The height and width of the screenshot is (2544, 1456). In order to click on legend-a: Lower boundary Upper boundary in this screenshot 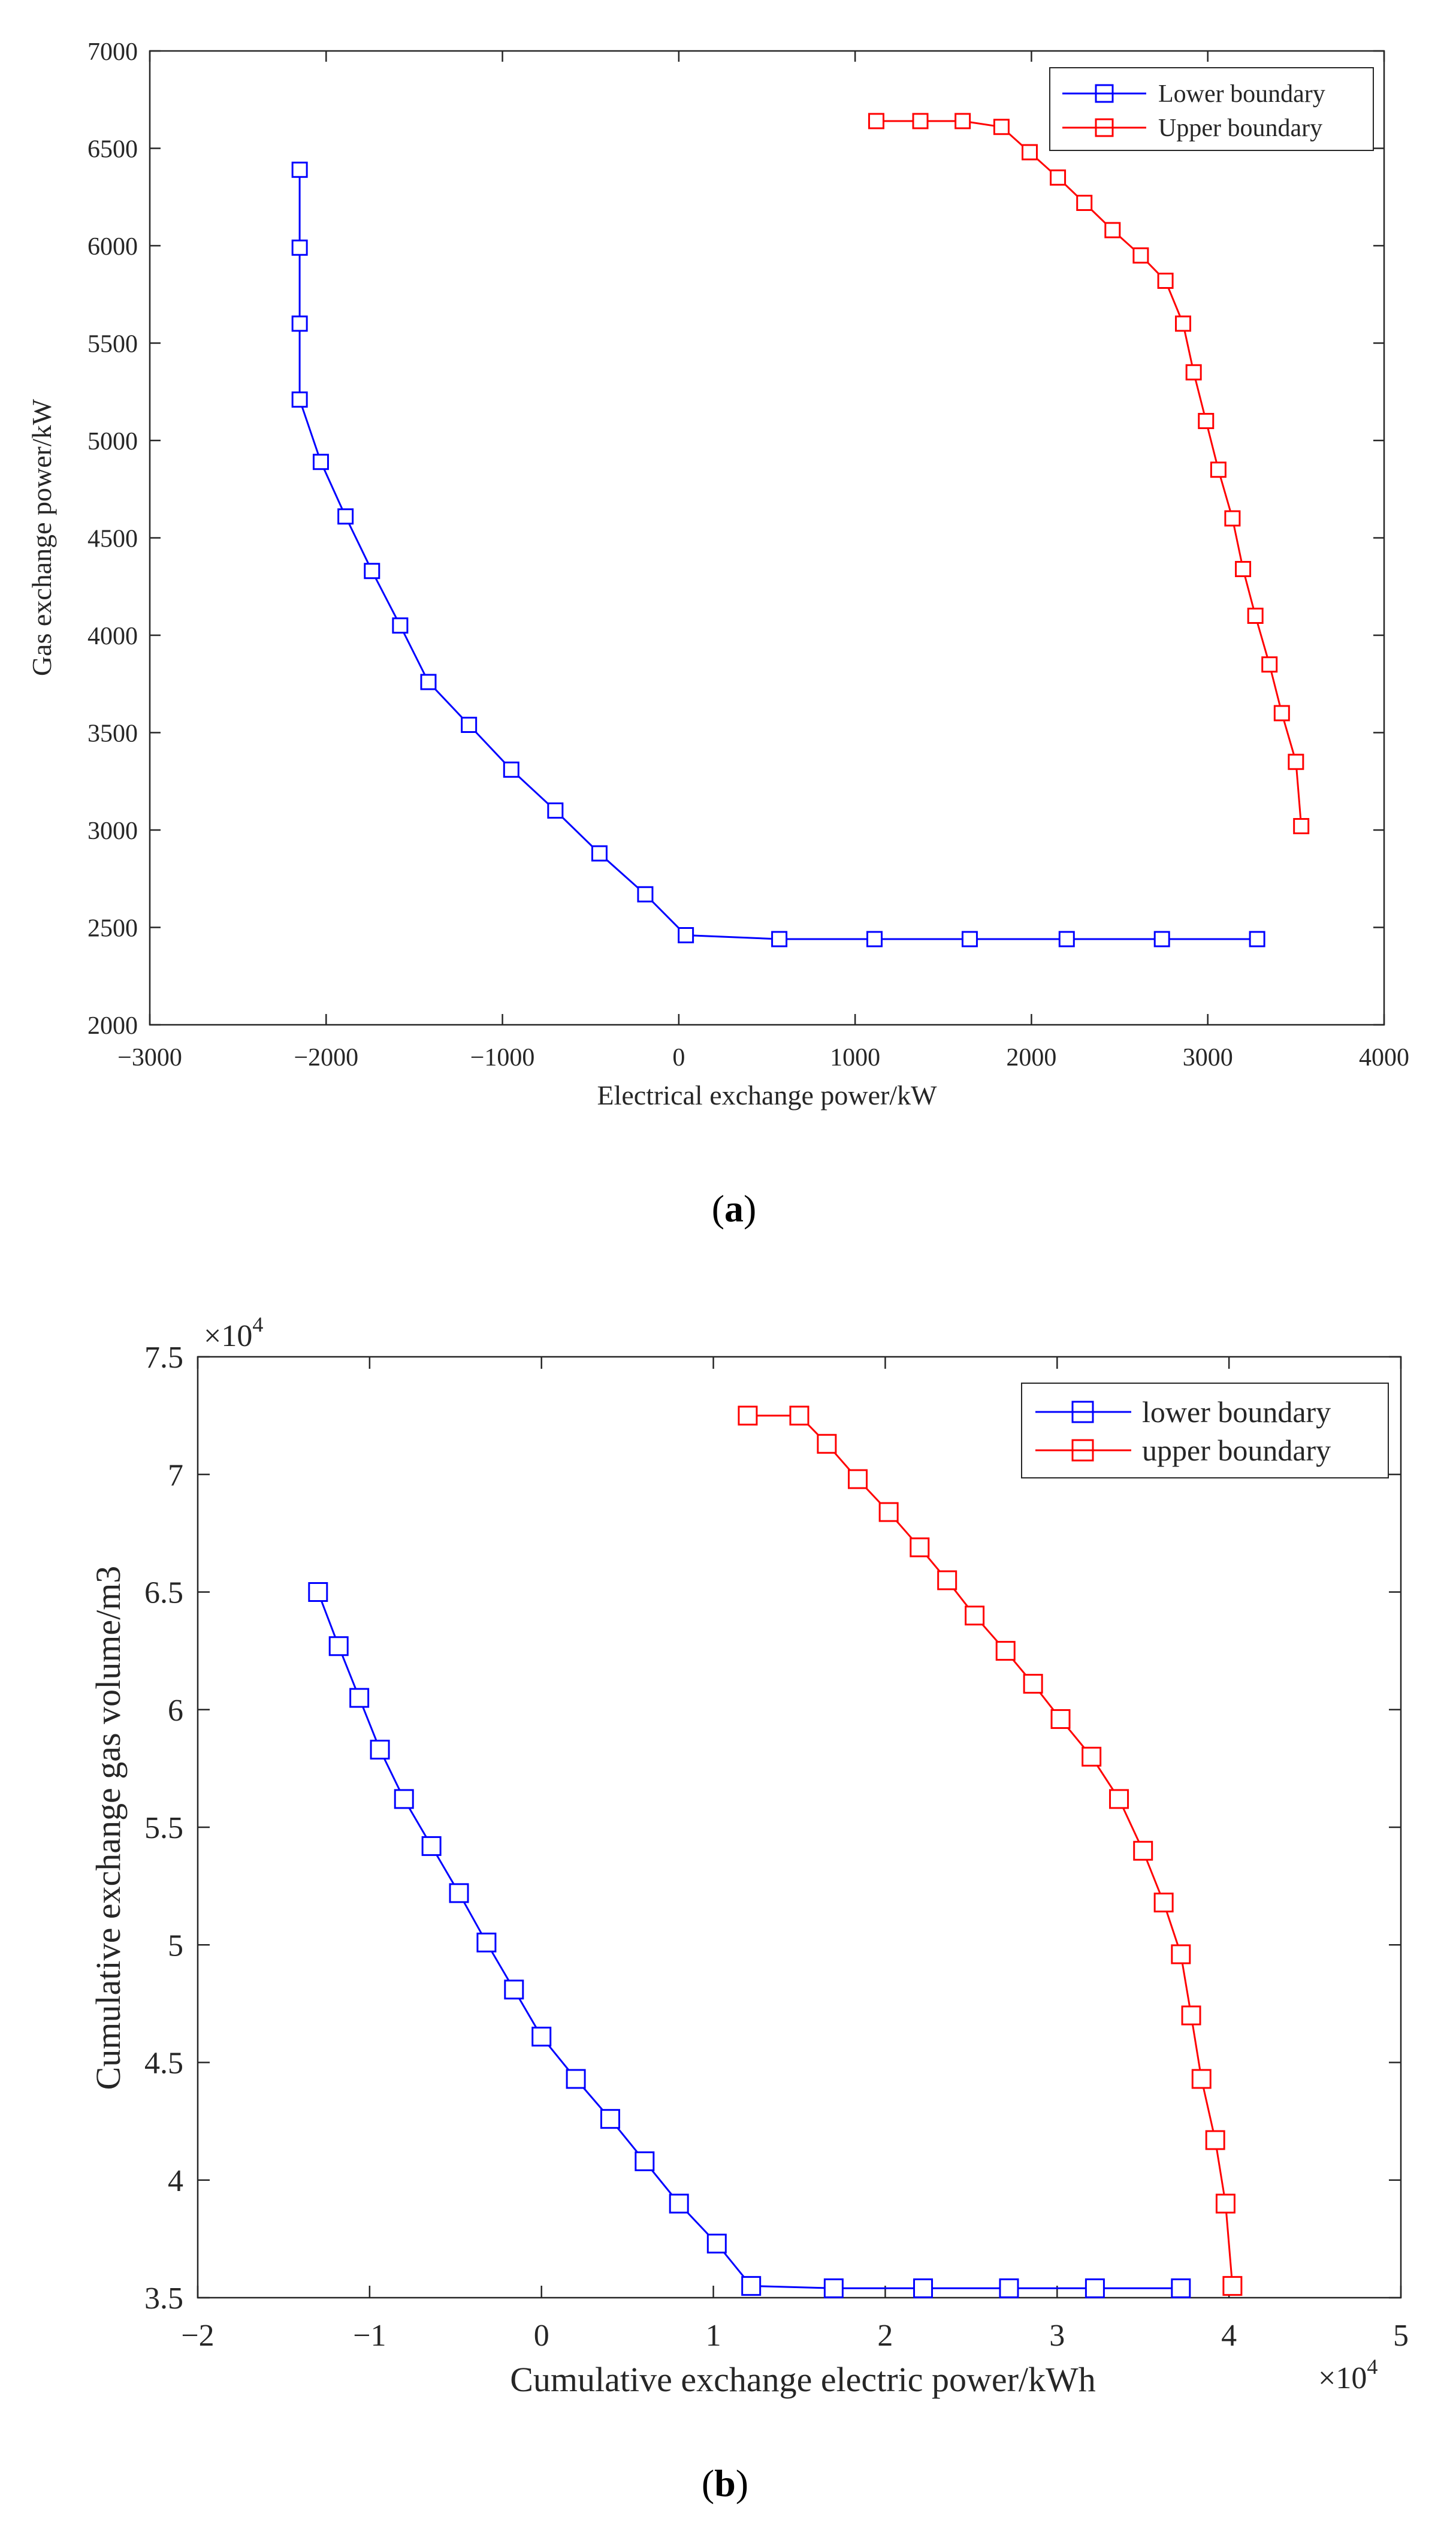, I will do `click(1212, 109)`.